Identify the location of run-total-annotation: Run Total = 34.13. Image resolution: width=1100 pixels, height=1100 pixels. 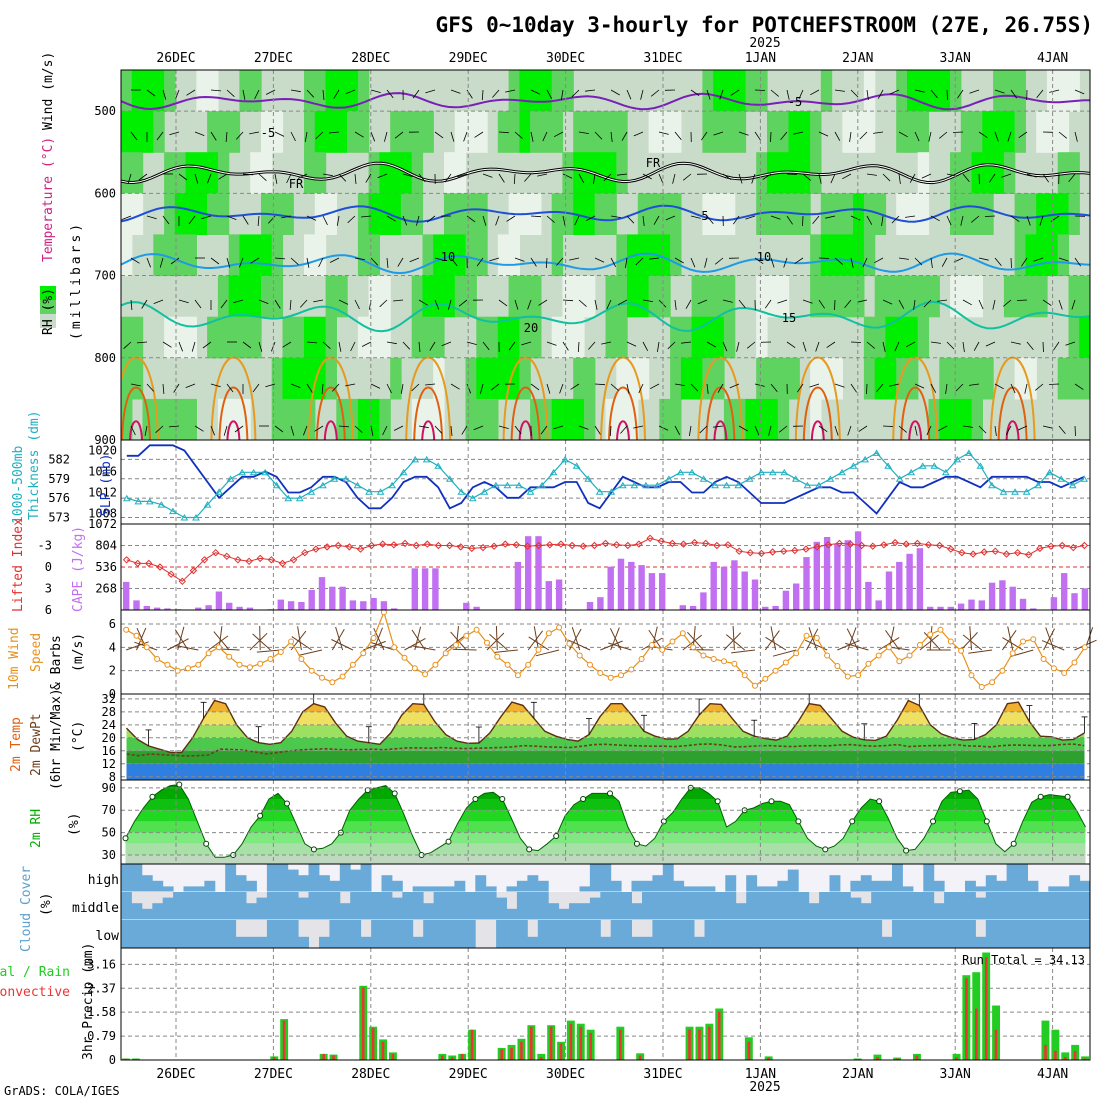
(1023, 960).